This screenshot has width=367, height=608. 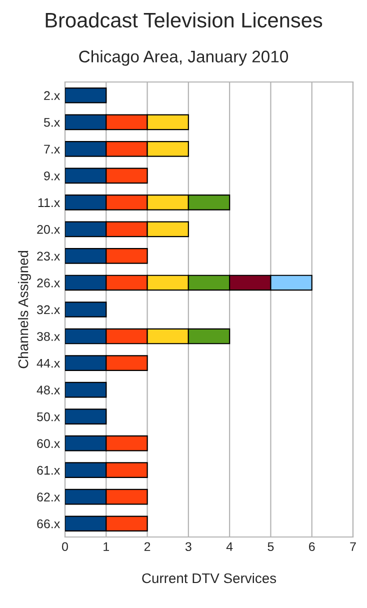 I want to click on x-tick-label: 4, so click(x=229, y=546).